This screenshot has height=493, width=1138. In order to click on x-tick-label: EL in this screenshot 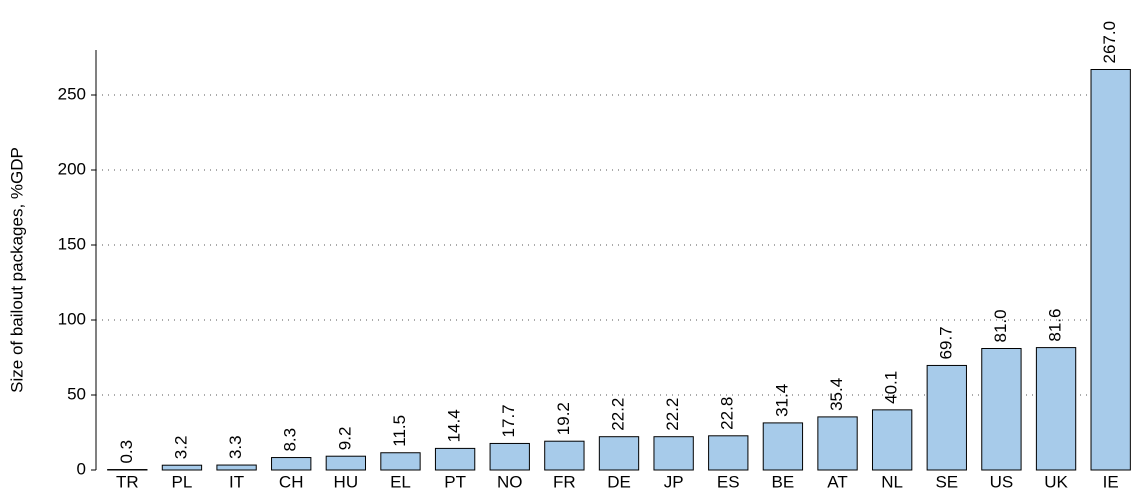, I will do `click(400, 481)`.